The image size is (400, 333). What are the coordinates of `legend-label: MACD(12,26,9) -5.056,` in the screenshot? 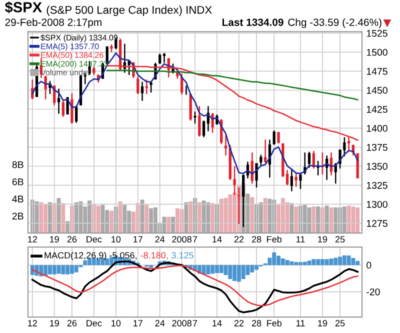 It's located at (90, 256).